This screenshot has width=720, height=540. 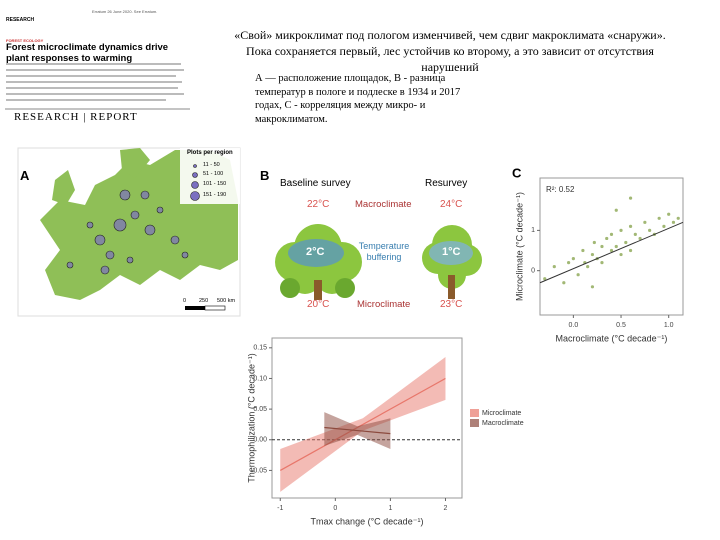 I want to click on x-tick-label: 0.0, so click(x=573, y=325).